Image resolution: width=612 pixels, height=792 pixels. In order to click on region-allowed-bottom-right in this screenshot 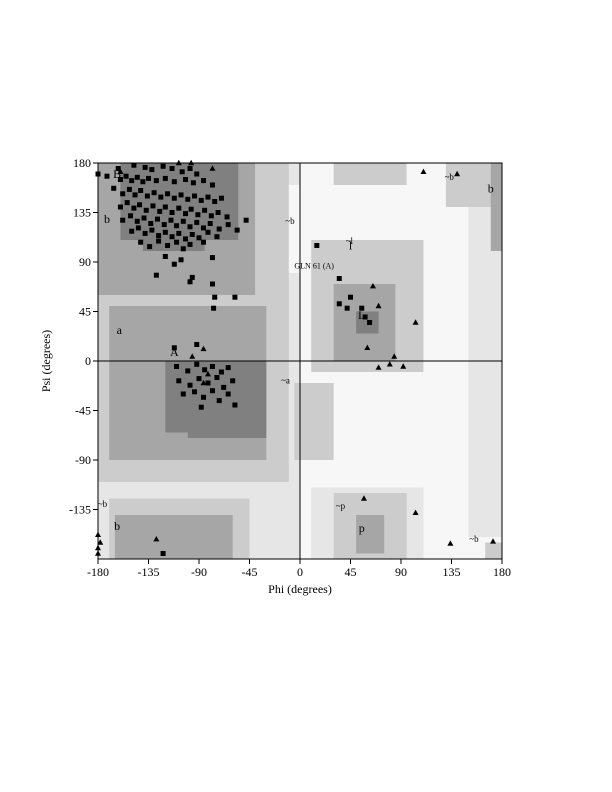, I will do `click(493, 550)`.